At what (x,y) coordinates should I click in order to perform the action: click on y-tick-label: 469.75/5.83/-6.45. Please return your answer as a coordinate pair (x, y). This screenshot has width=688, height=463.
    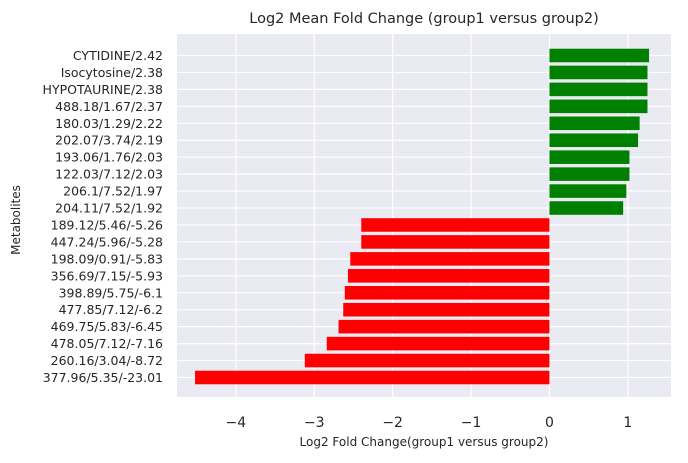
    Looking at the image, I should click on (107, 326).